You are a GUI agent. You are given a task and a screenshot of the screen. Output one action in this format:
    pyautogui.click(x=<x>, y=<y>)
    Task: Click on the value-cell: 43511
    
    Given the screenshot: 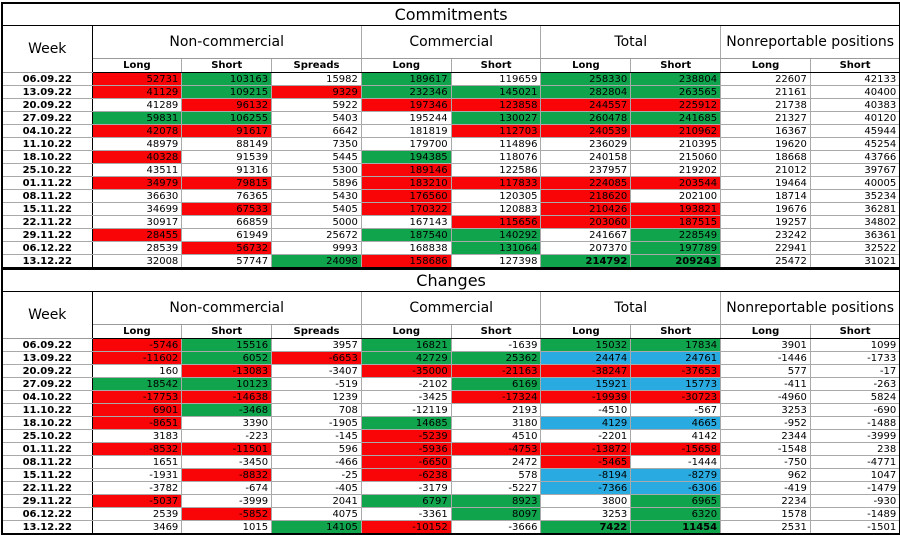 What is the action you would take?
    pyautogui.click(x=137, y=170)
    